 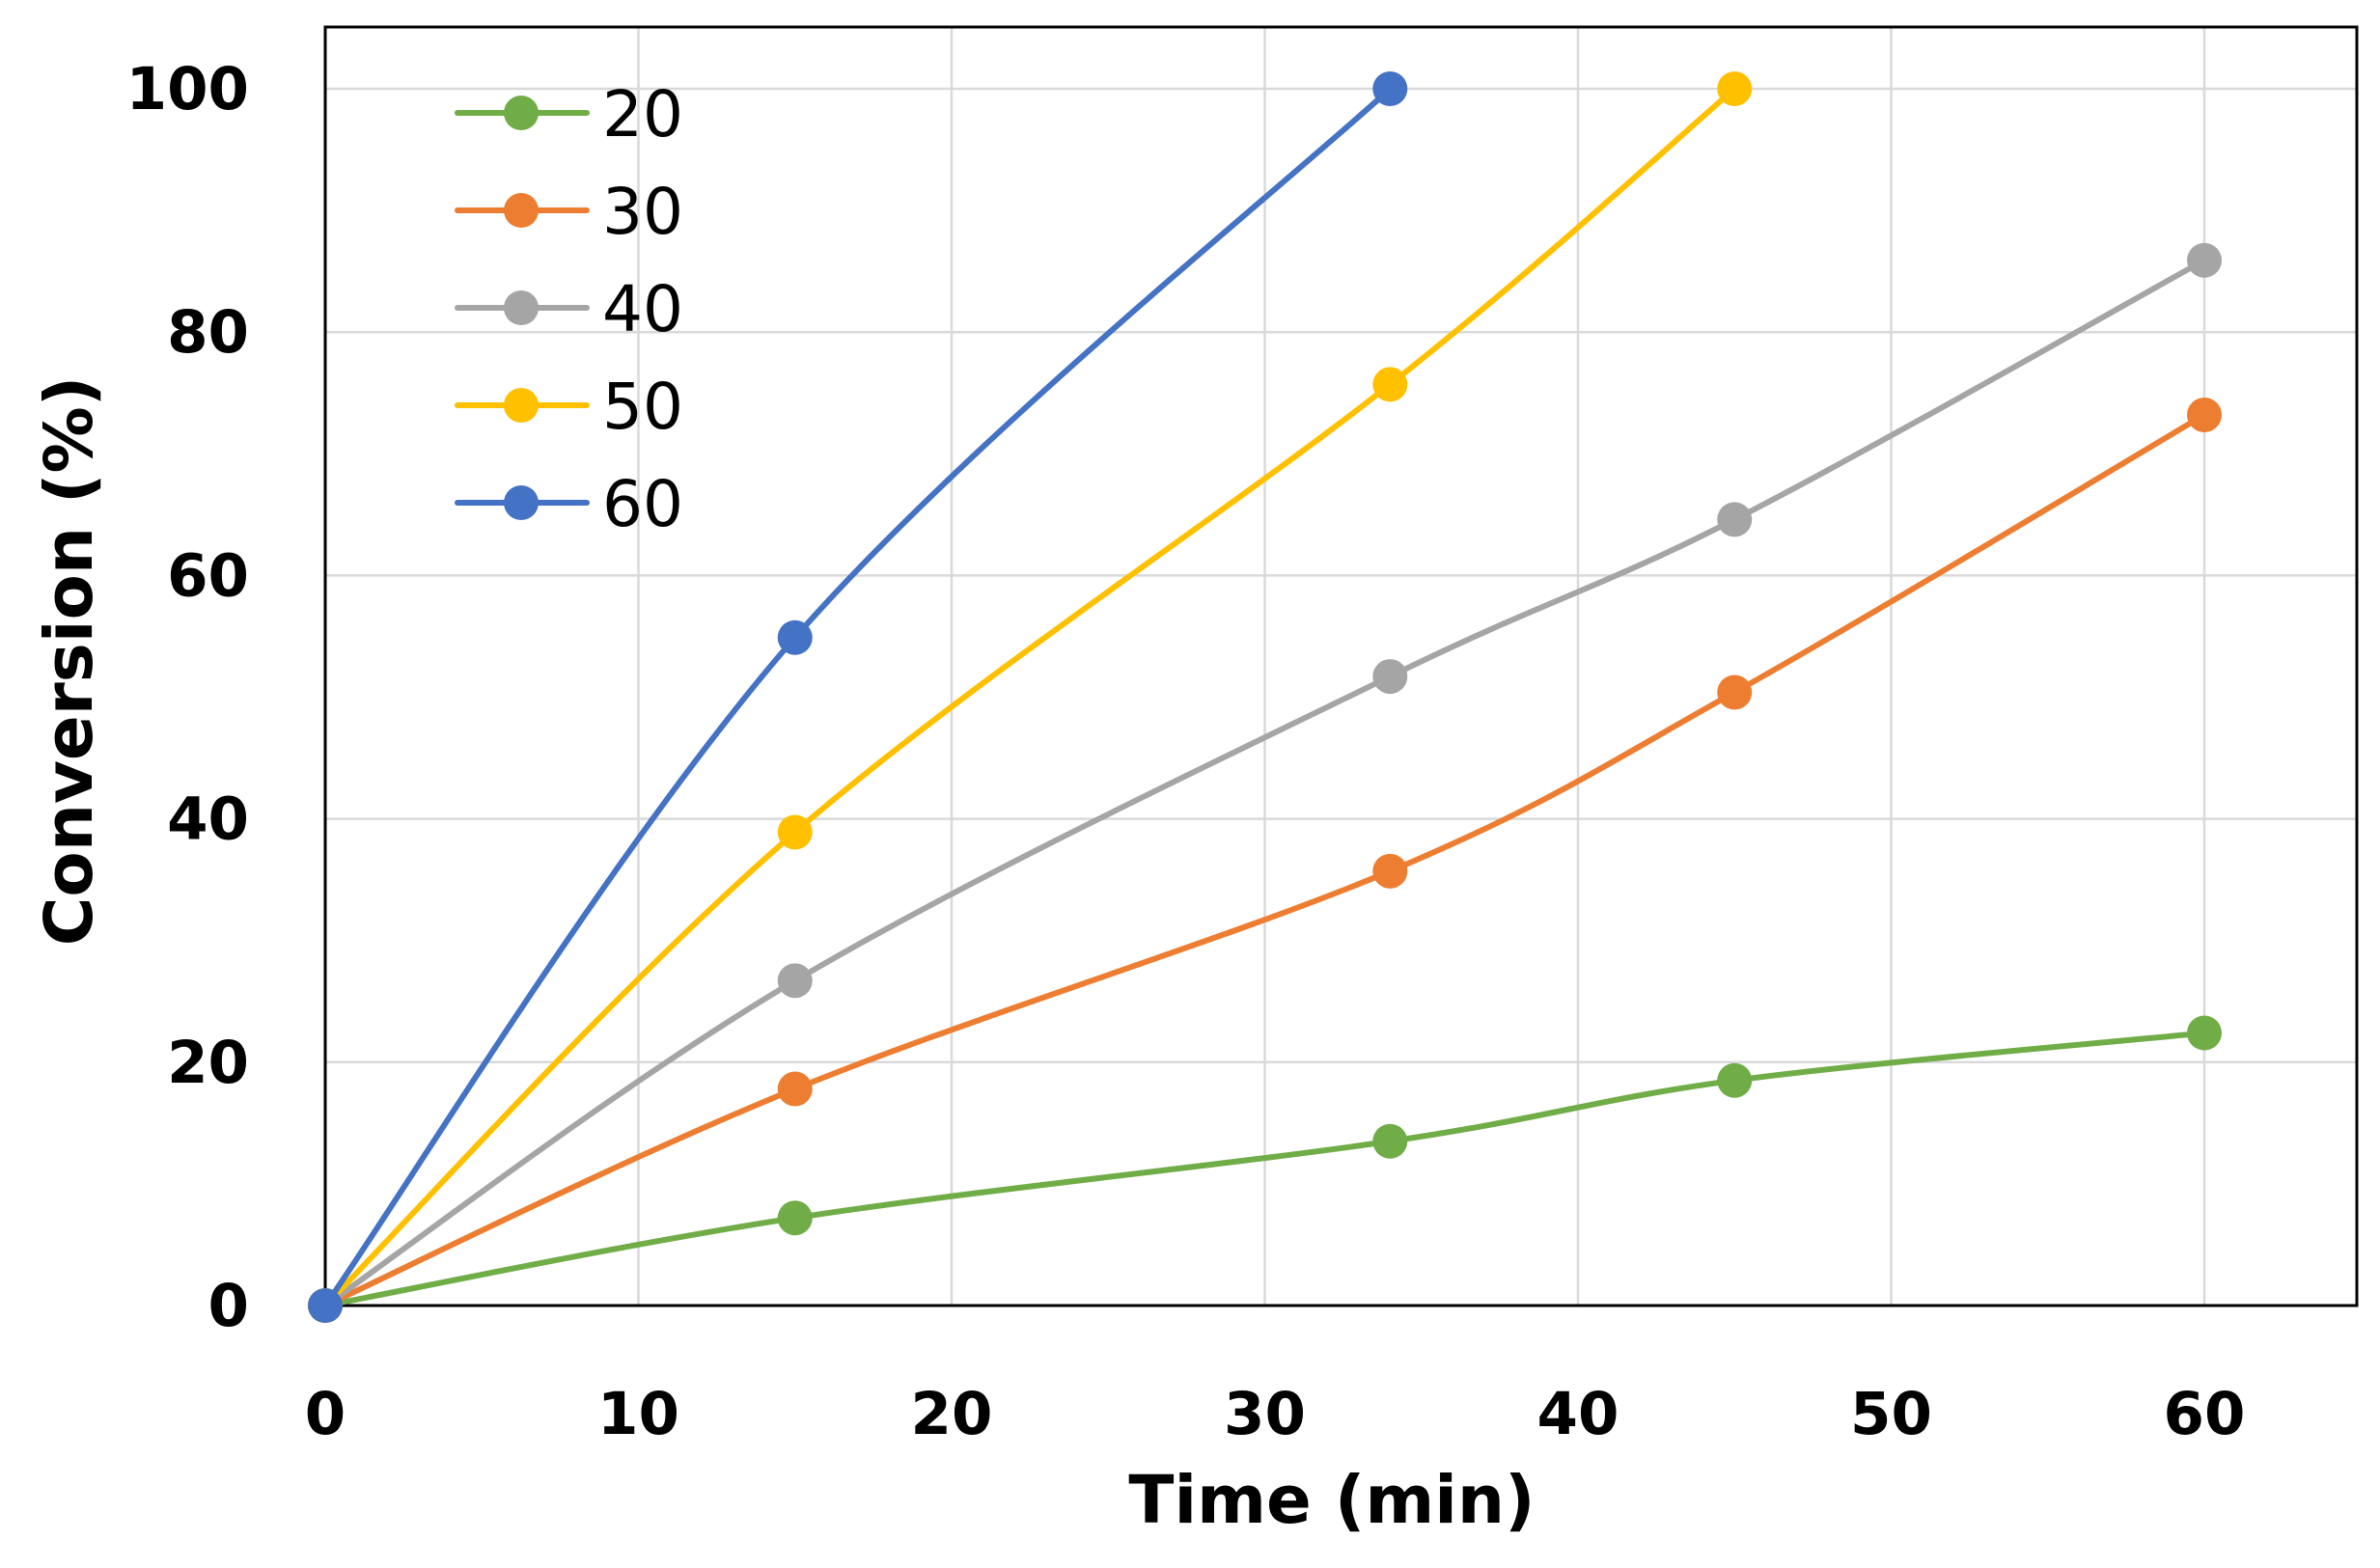 What do you see at coordinates (642, 504) in the screenshot?
I see `legend-label: 60` at bounding box center [642, 504].